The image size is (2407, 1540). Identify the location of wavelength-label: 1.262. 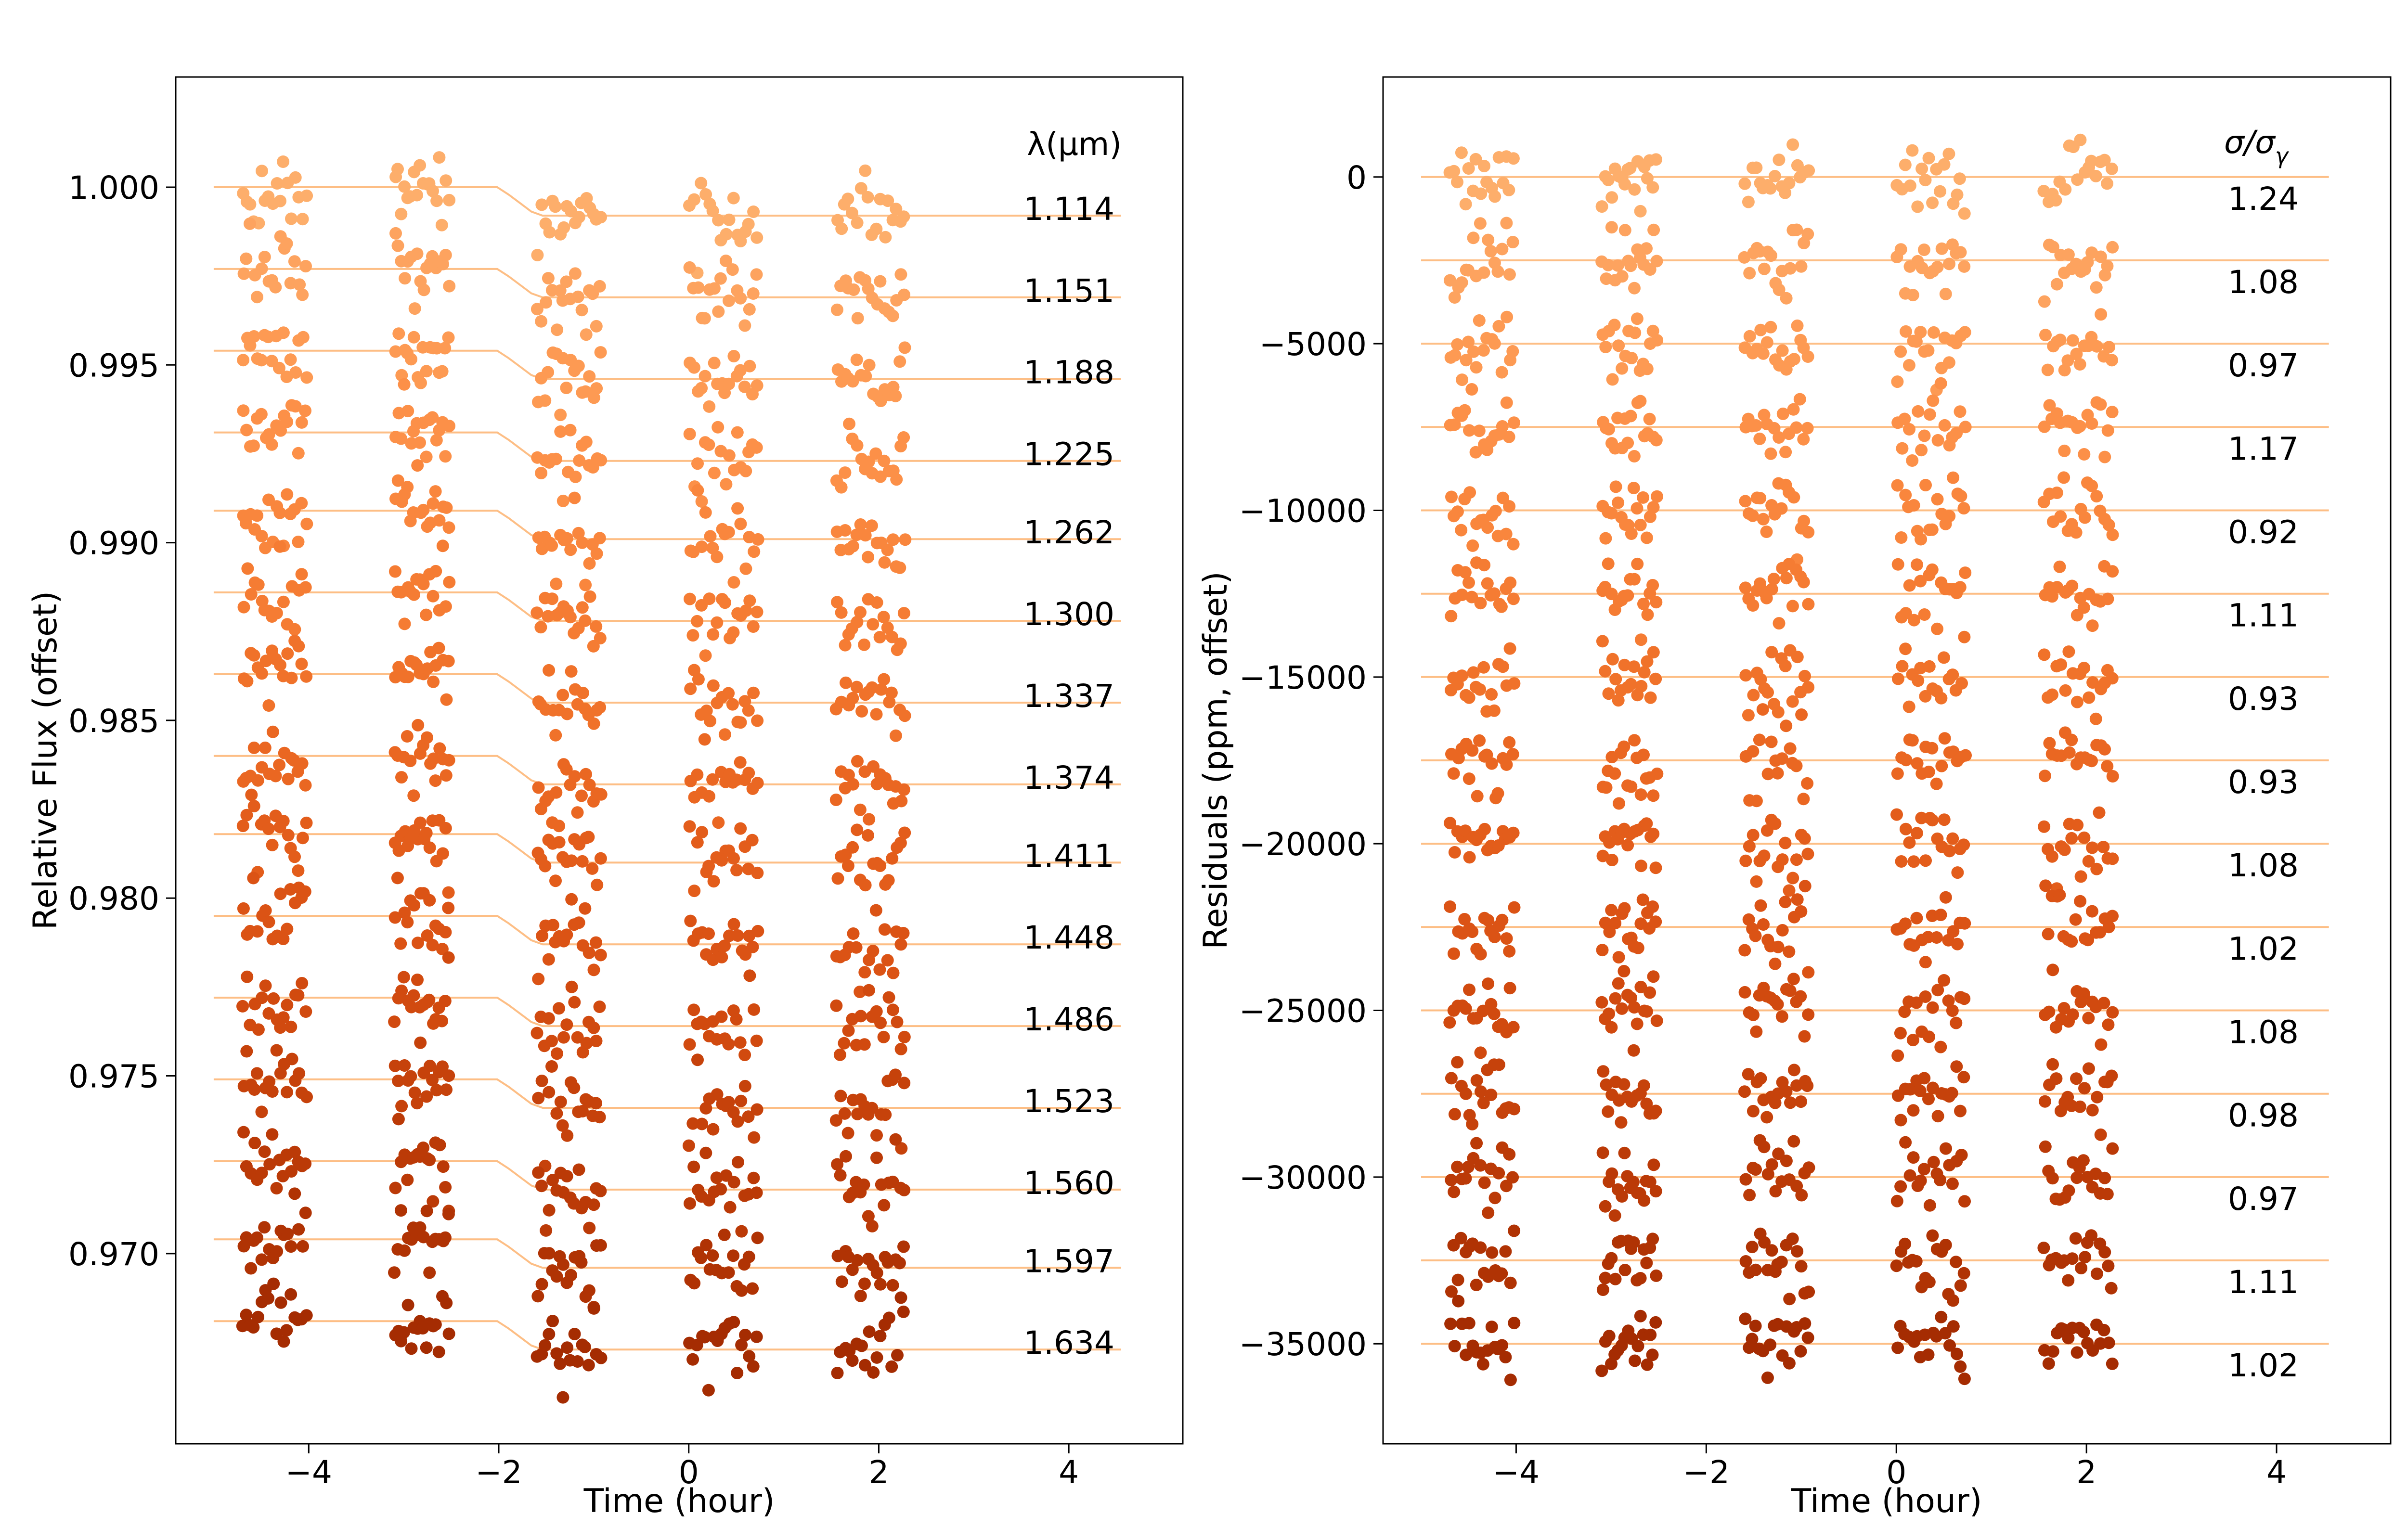
(1068, 532).